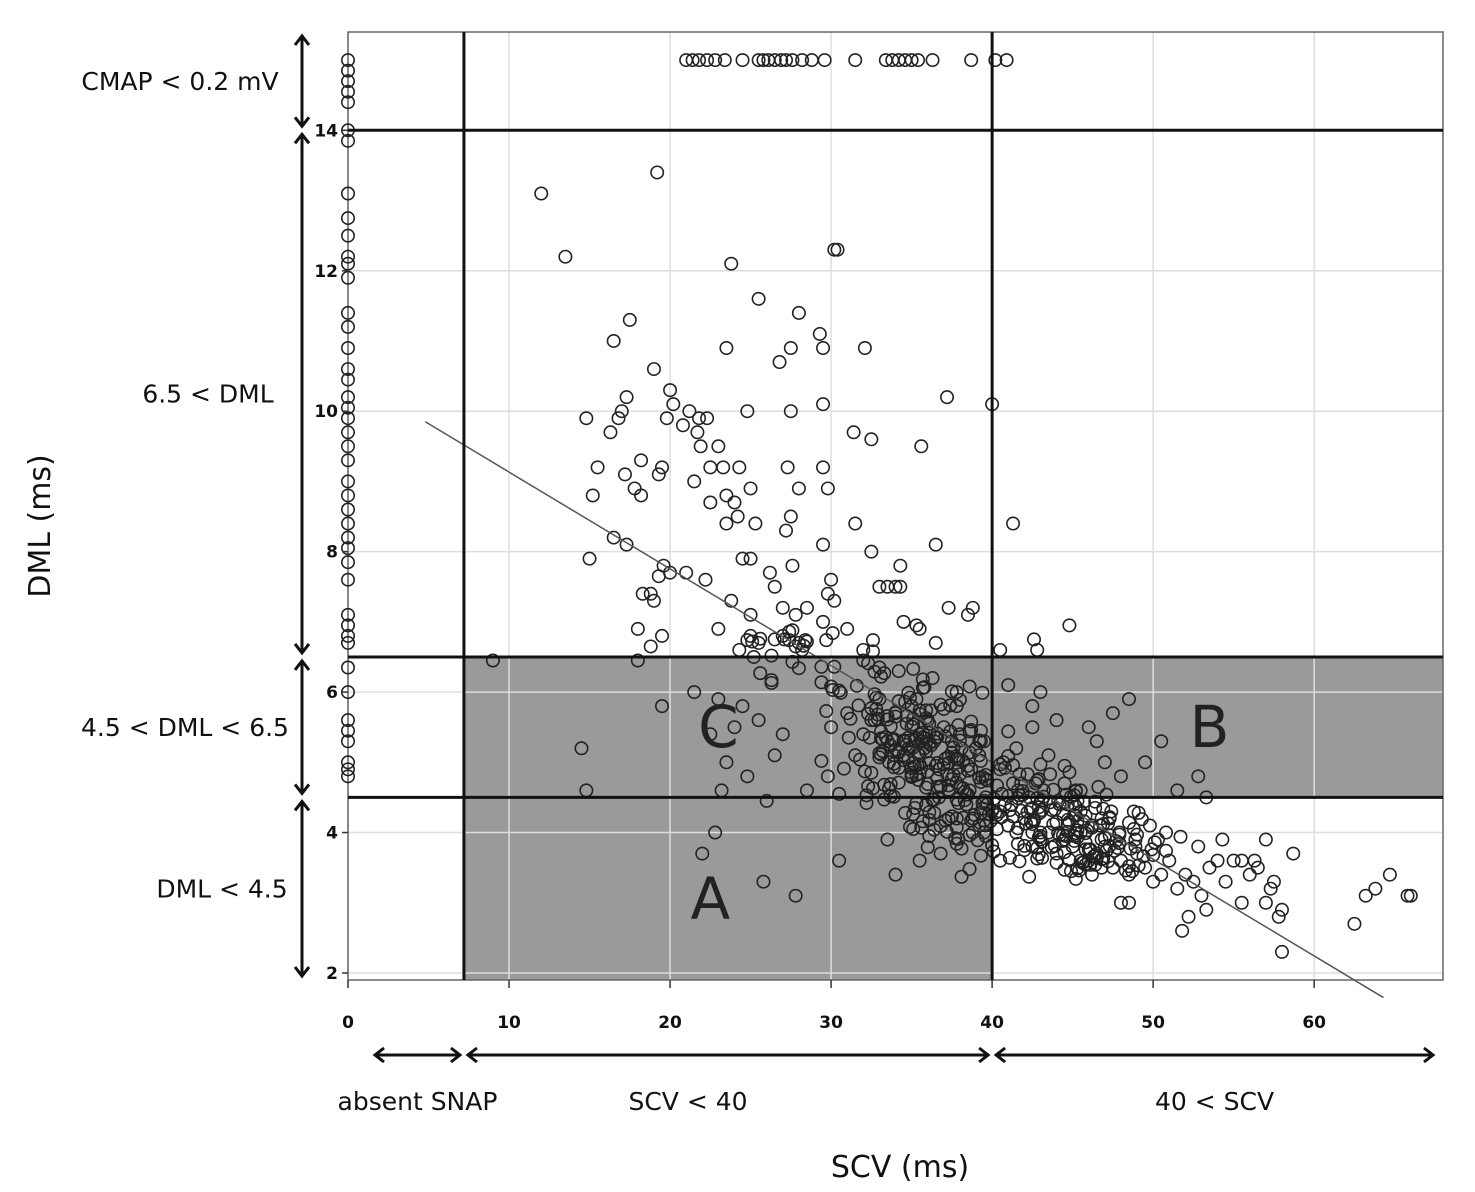 The height and width of the screenshot is (1192, 1475). Describe the element at coordinates (718, 727) in the screenshot. I see `region-label-c: C` at that location.